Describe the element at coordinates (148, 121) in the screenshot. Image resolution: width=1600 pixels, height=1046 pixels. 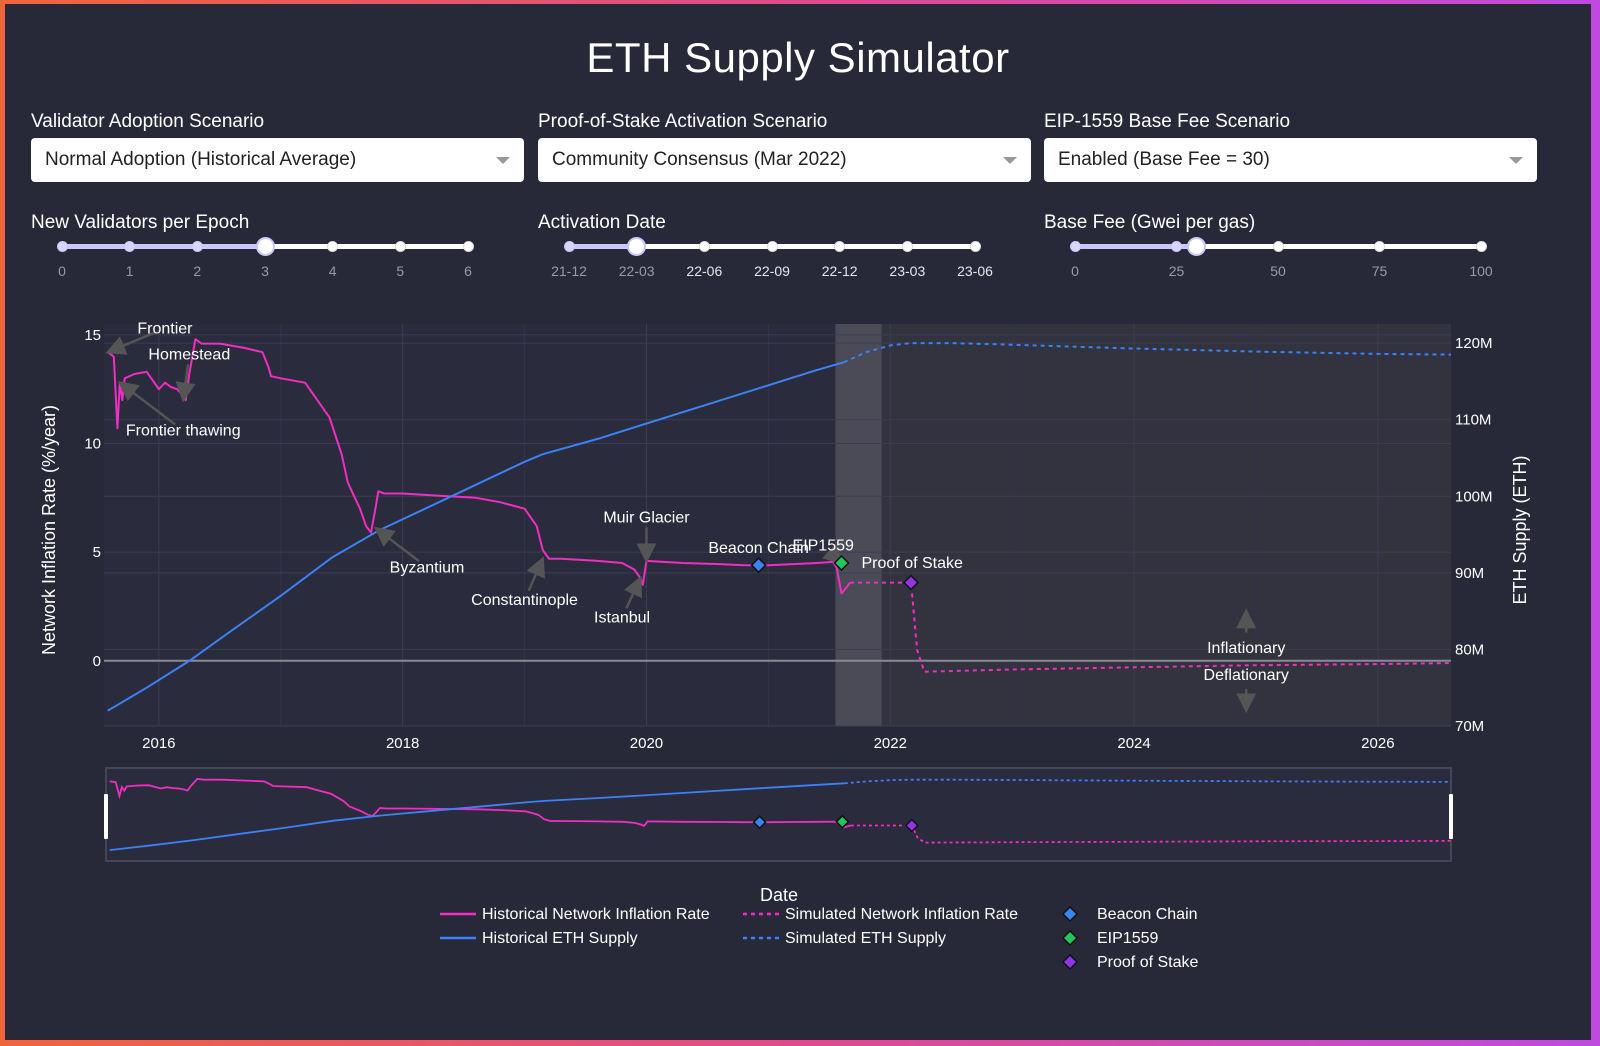
I see `validator-adoption-label: Validator Adoption Scenario` at that location.